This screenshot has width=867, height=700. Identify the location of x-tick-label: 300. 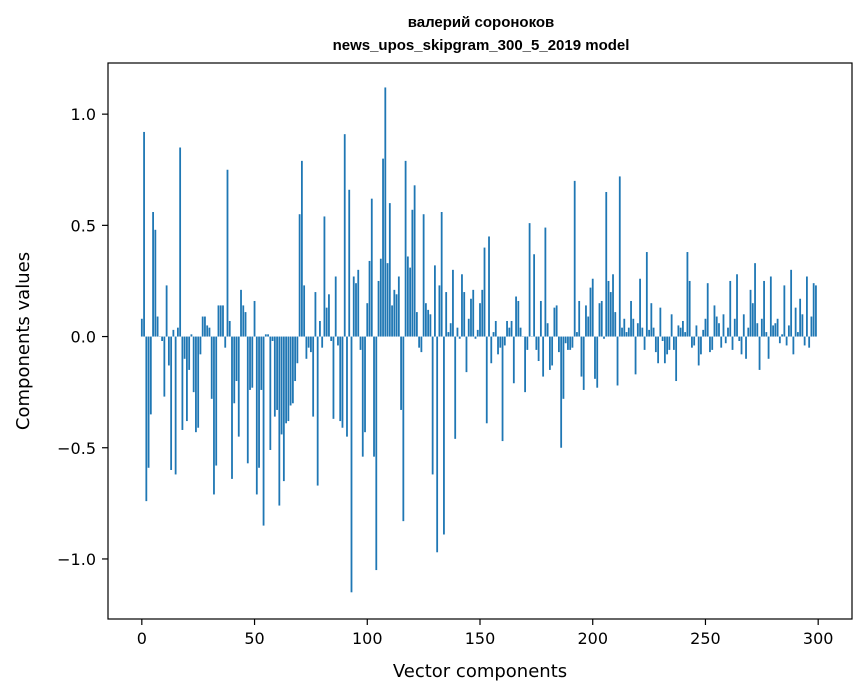
(818, 638).